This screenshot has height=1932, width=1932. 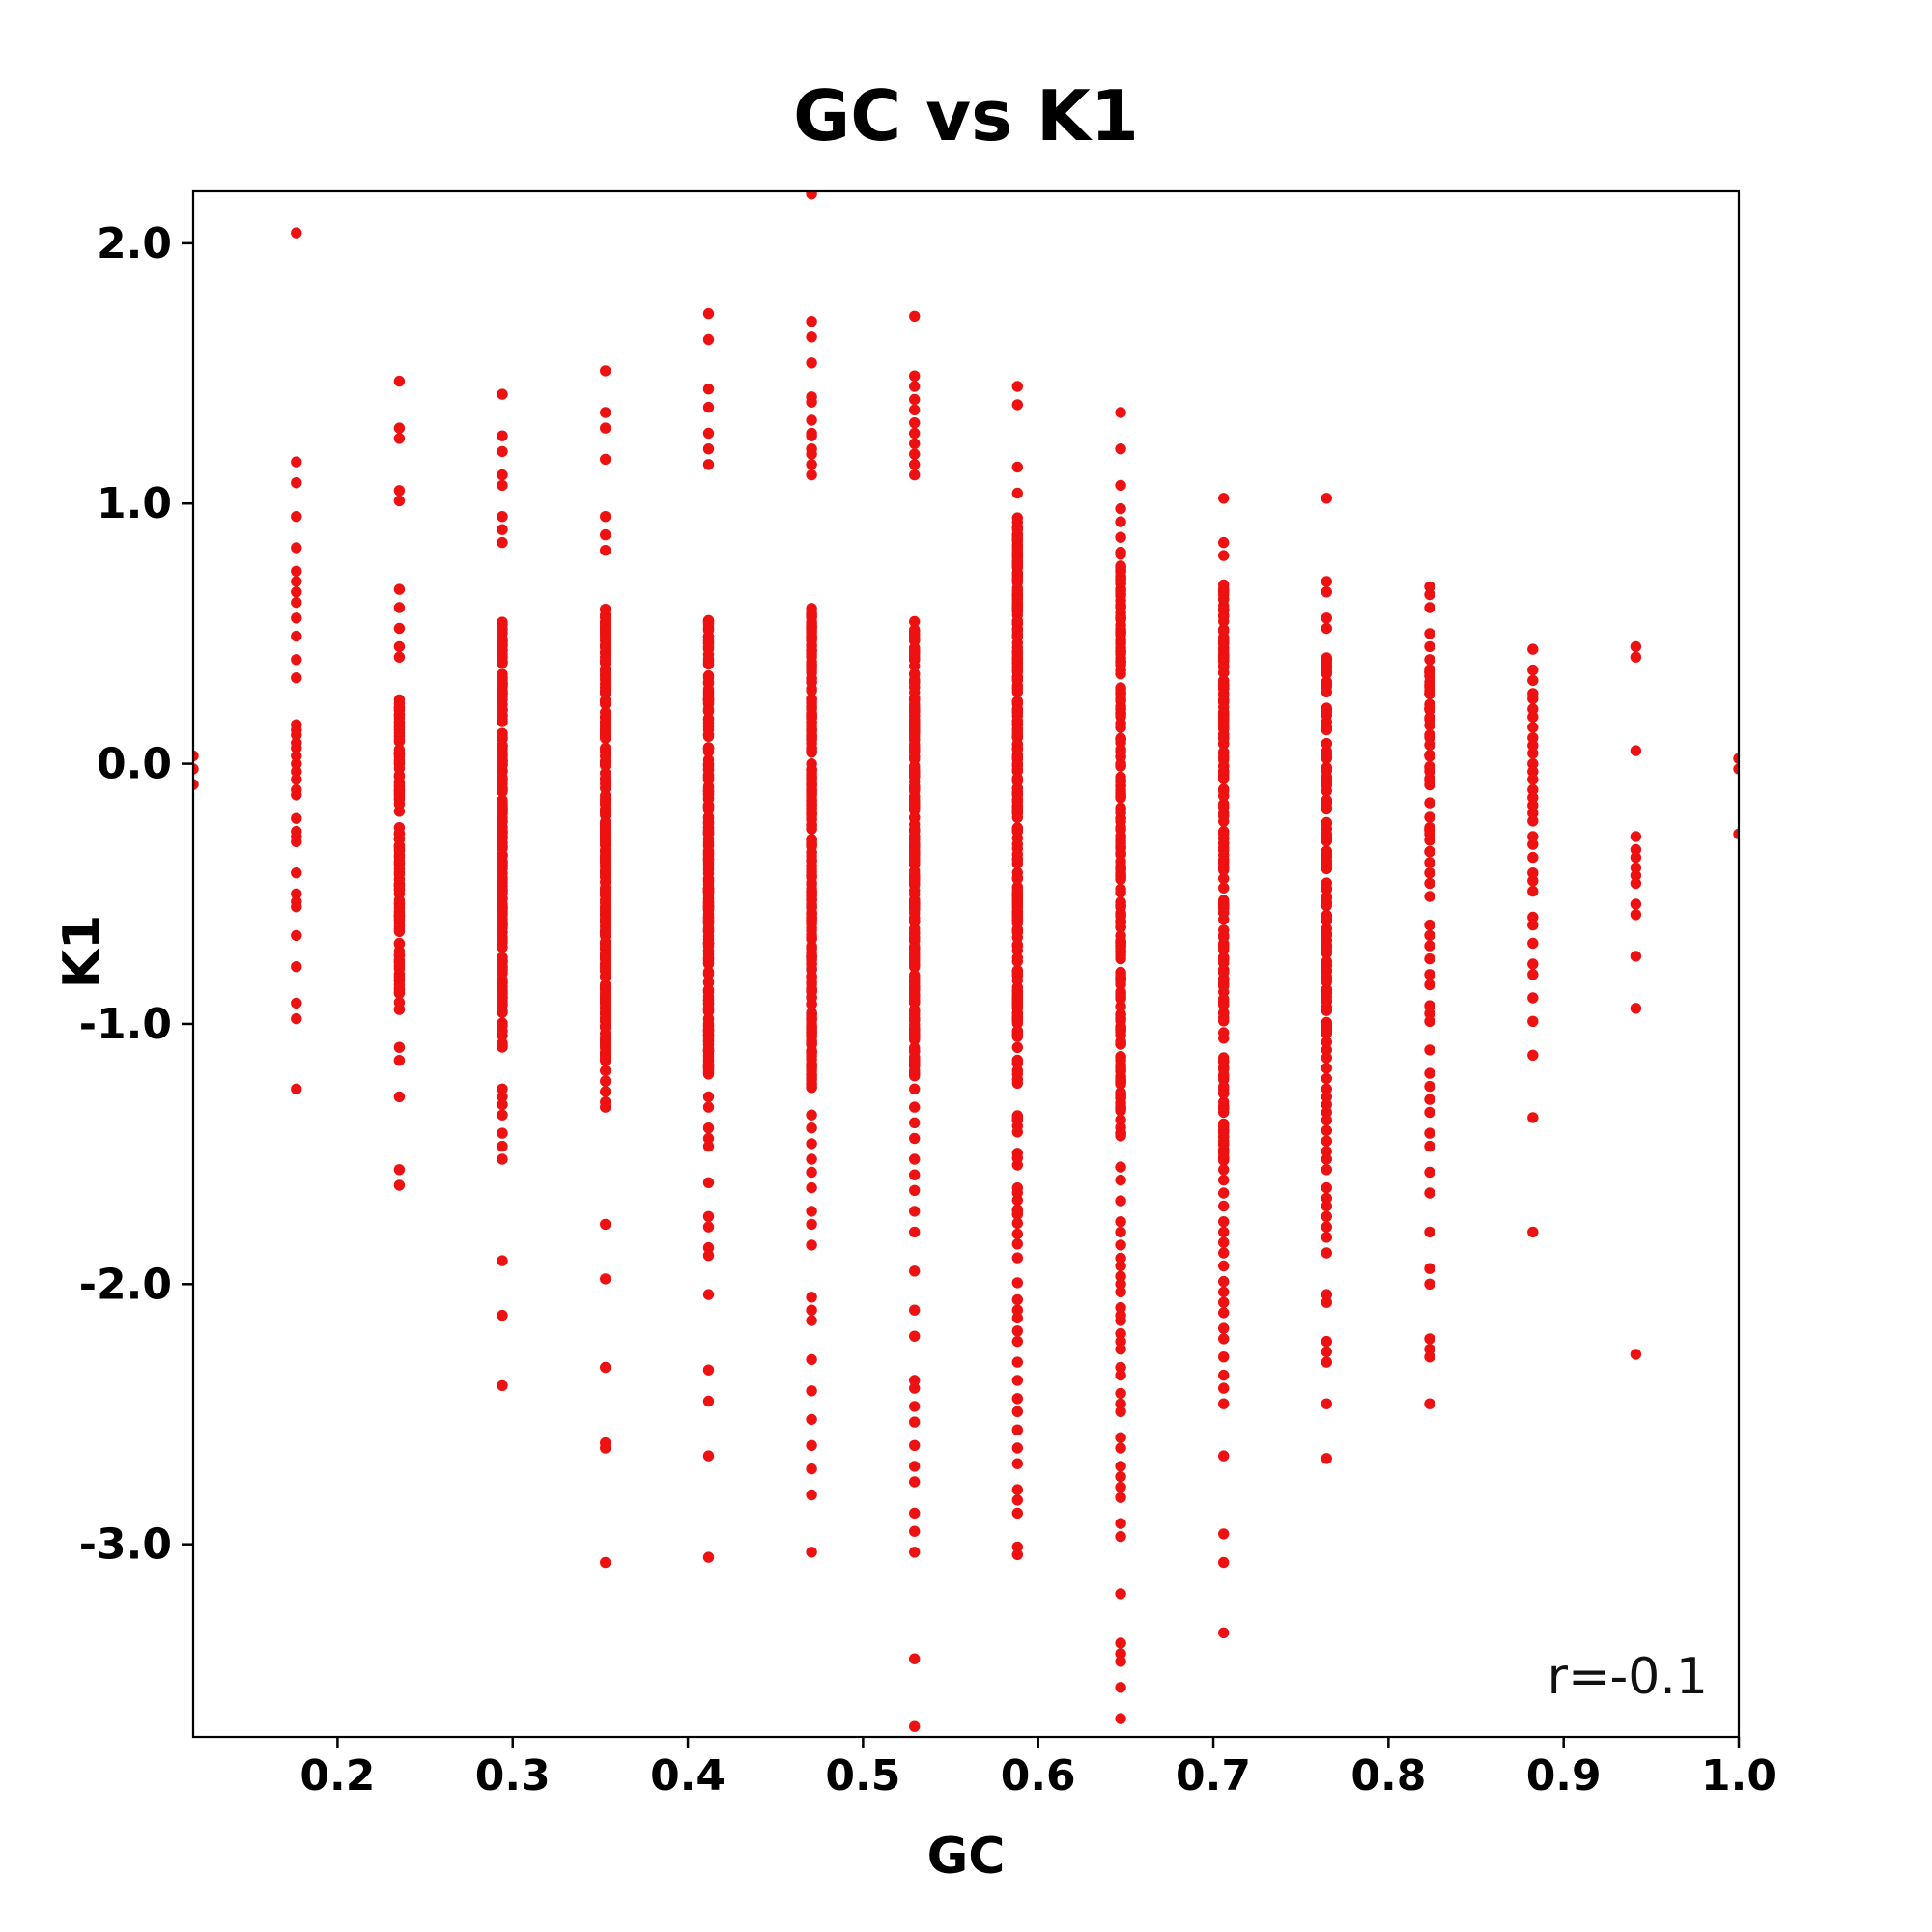 I want to click on x-tick-label: 1.0, so click(x=1738, y=1776).